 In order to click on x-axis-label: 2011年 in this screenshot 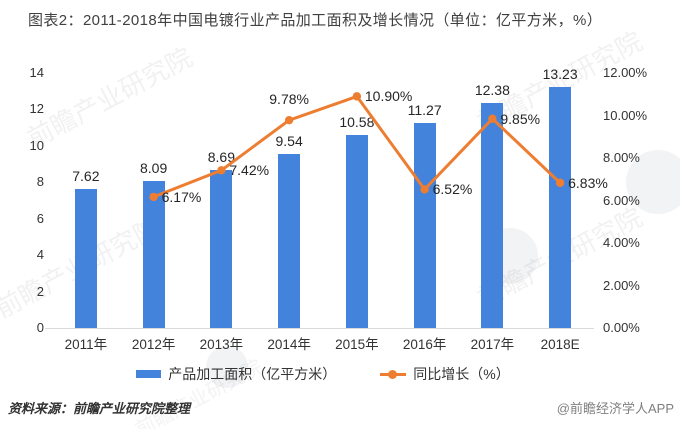, I will do `click(86, 344)`.